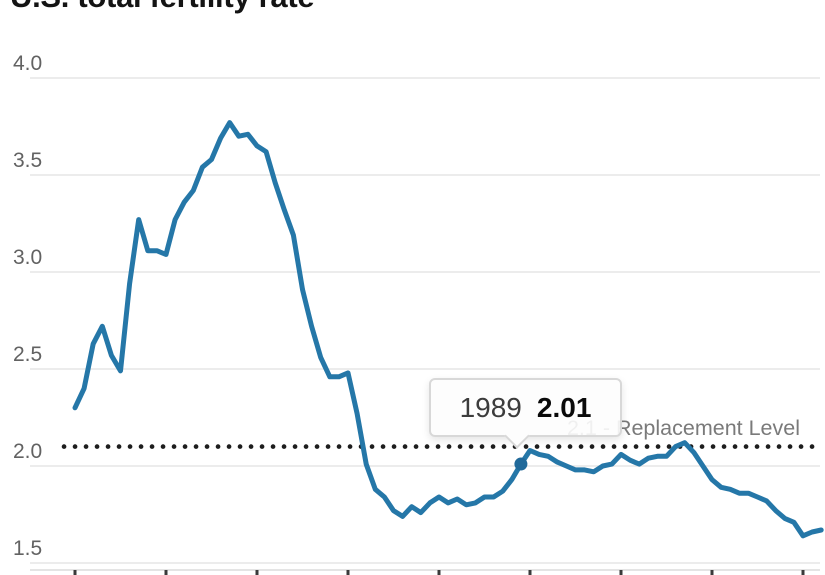  I want to click on y-axis-label: 3.5, so click(27, 160).